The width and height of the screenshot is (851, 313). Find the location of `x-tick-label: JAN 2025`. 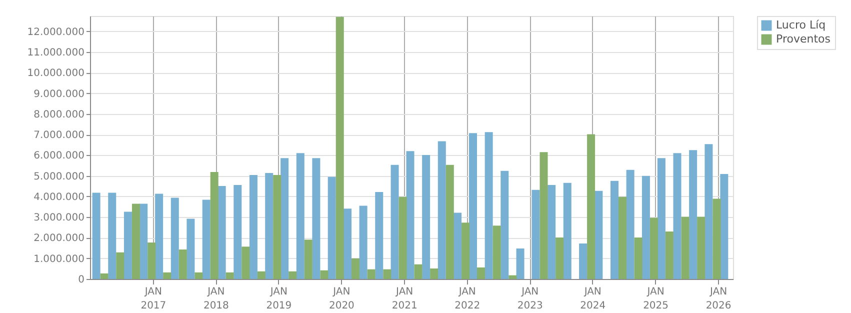

x-tick-label: JAN 2025 is located at coordinates (656, 299).